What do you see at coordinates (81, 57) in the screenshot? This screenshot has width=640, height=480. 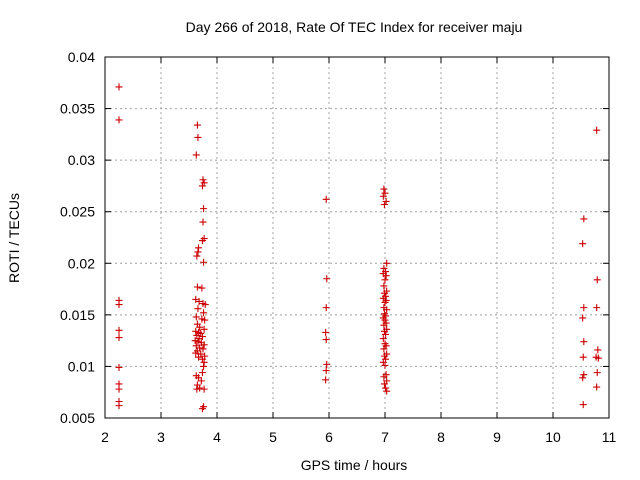 I see `y-tick-label: 0.04` at bounding box center [81, 57].